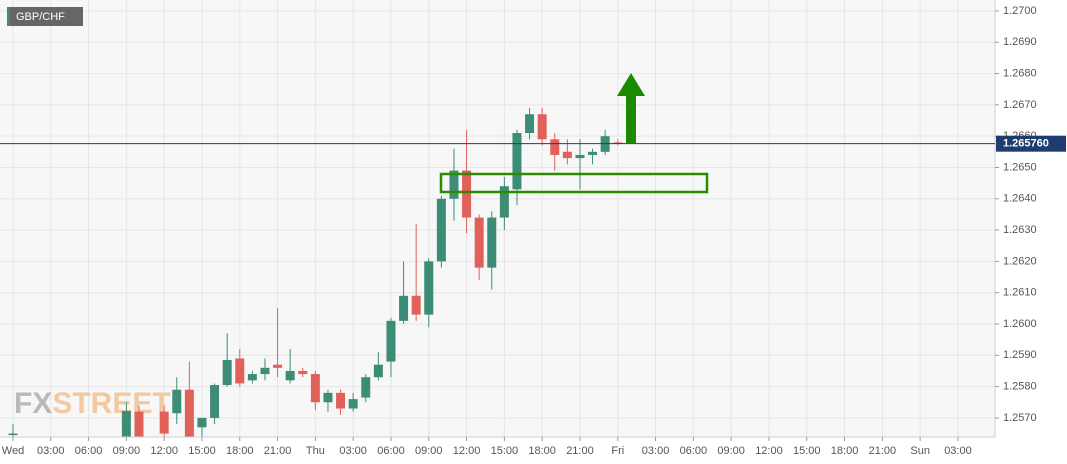 The height and width of the screenshot is (464, 1067). Describe the element at coordinates (1020, 73) in the screenshot. I see `y-tick-label: 1.2680` at that location.